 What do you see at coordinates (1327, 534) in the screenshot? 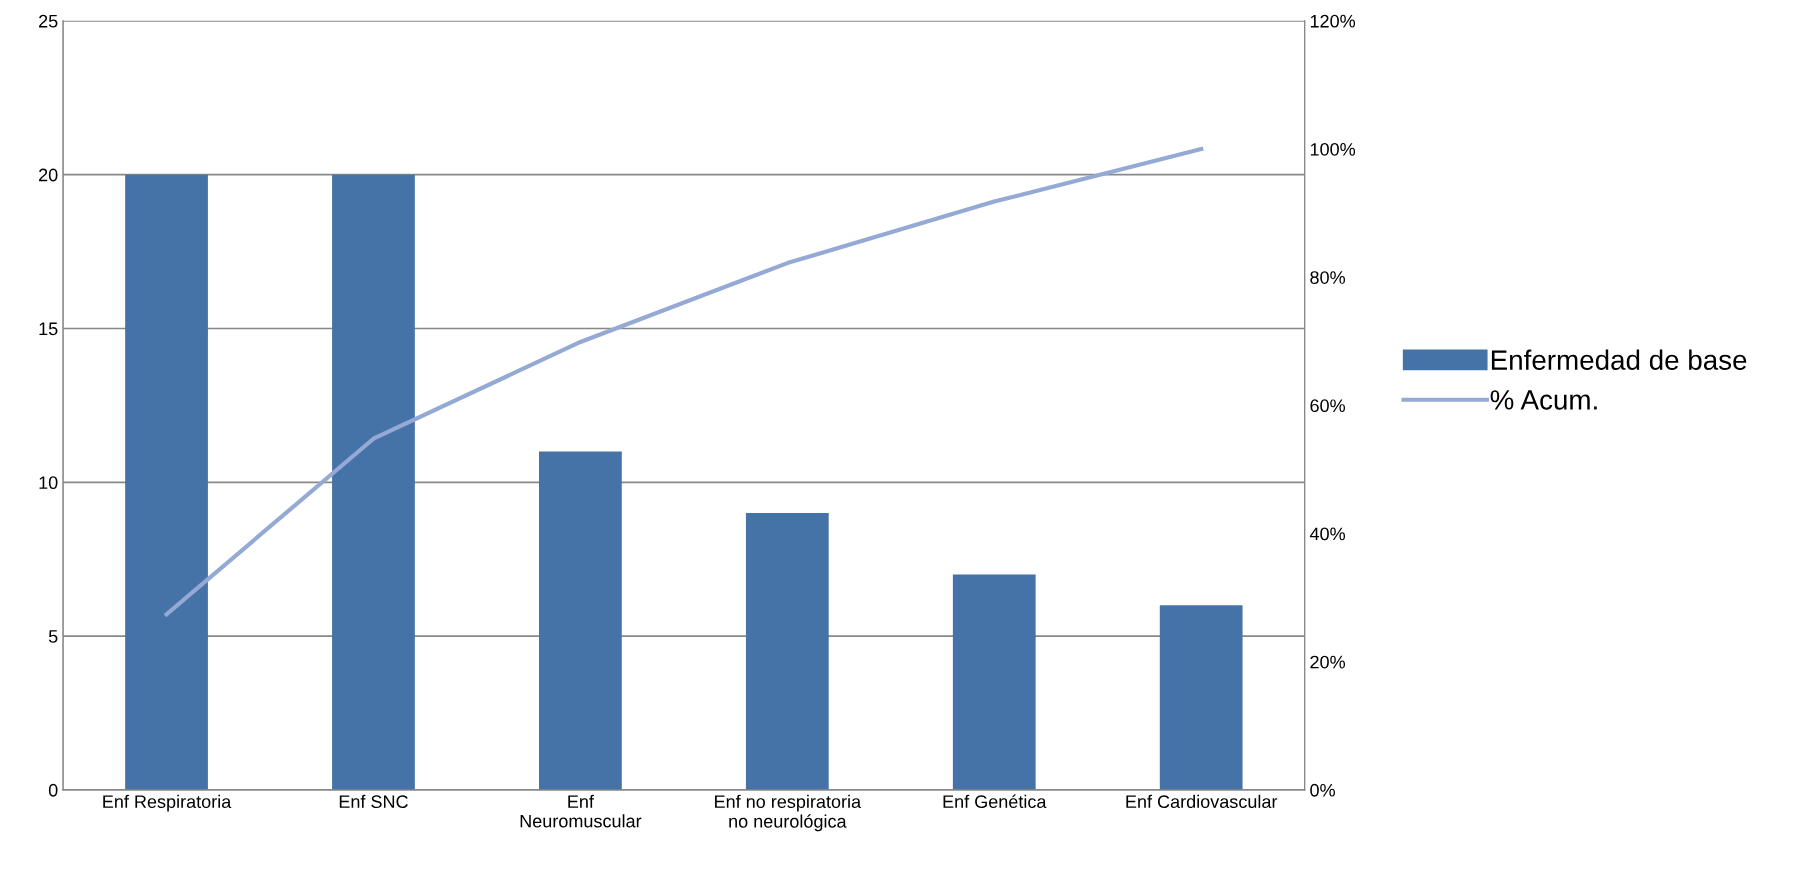
I see `y2-tick-label: 40%` at bounding box center [1327, 534].